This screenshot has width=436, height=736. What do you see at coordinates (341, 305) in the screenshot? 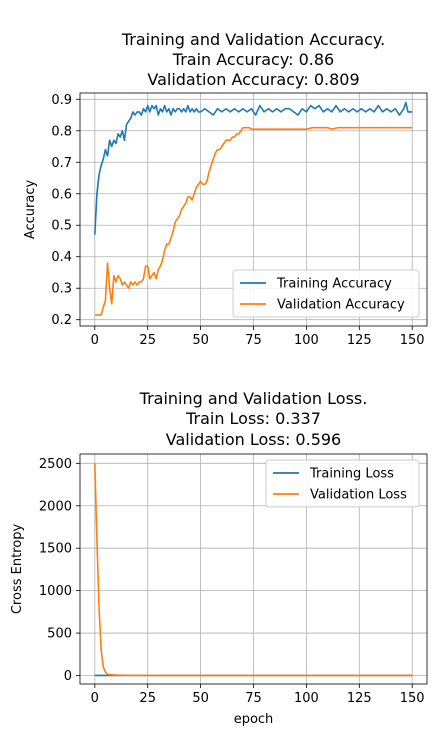
I see `legend-label: Validation Accuracy` at bounding box center [341, 305].